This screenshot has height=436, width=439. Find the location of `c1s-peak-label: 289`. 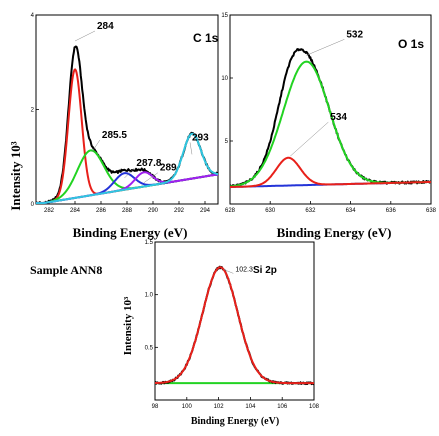

c1s-peak-label: 289 is located at coordinates (168, 168).